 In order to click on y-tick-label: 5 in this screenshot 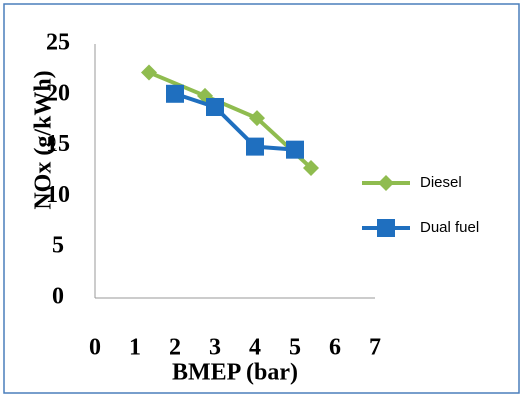, I will do `click(58, 246)`.